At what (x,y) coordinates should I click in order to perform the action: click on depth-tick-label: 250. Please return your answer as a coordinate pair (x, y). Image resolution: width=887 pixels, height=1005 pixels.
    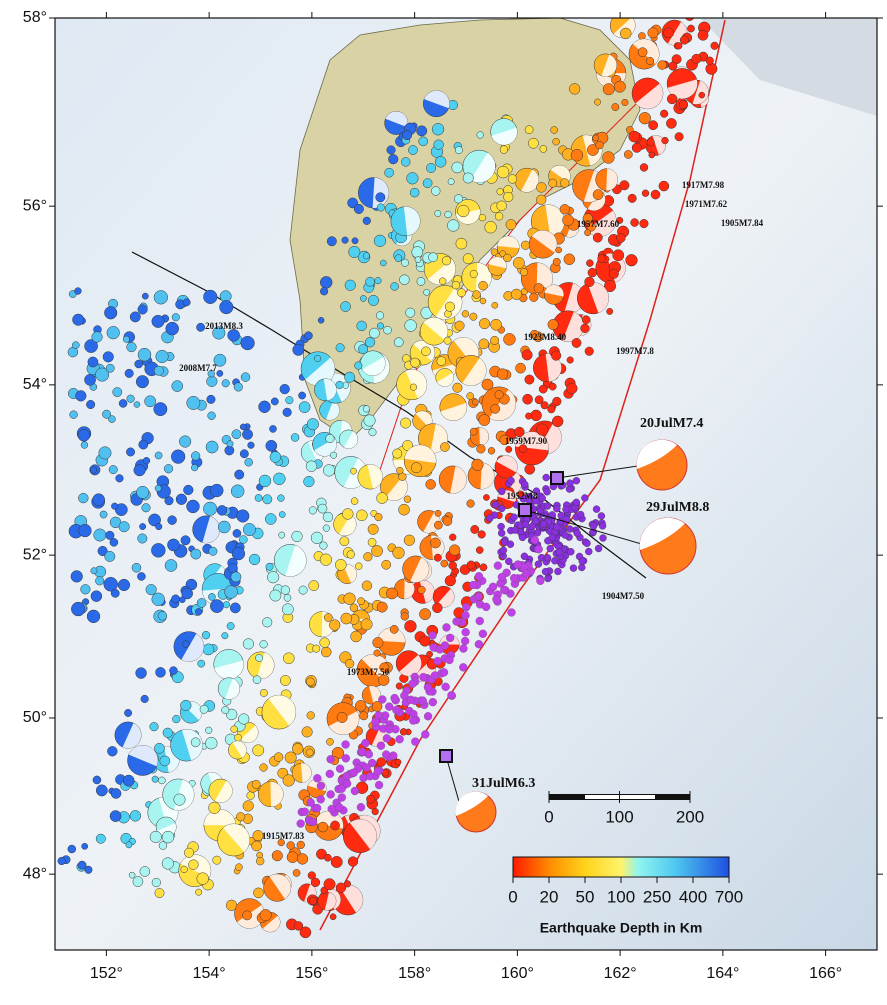
    Looking at the image, I should click on (657, 896).